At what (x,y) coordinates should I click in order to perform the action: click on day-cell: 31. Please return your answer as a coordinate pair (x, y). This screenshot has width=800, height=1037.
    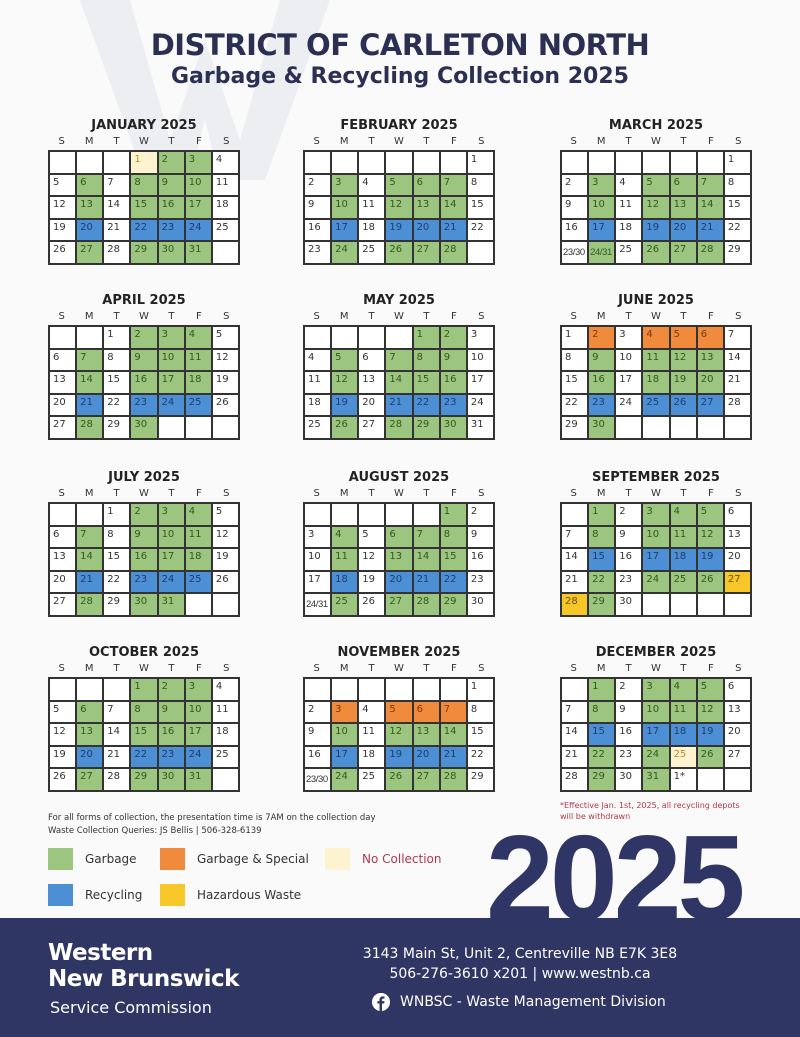
    Looking at the image, I should click on (198, 779).